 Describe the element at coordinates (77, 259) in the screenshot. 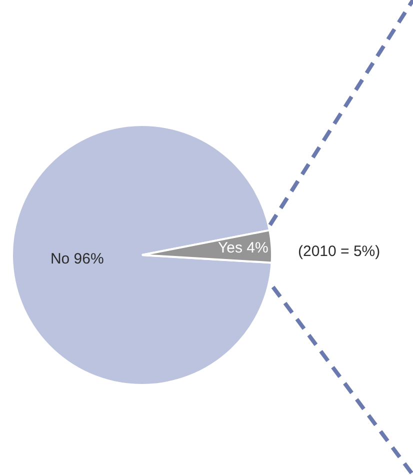

I see `slice-label: No 96%` at that location.